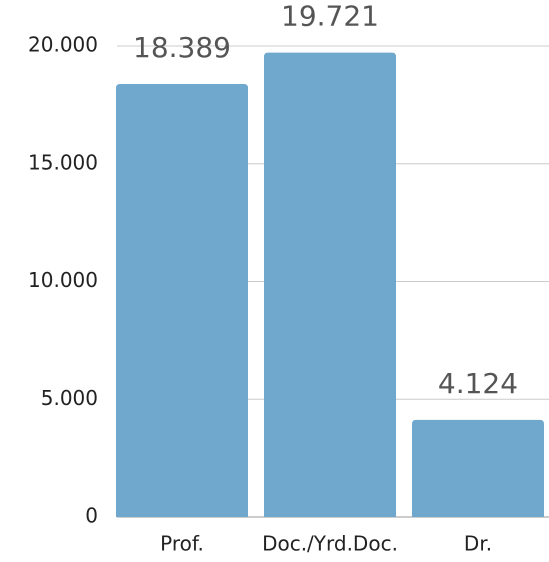  What do you see at coordinates (182, 47) in the screenshot?
I see `value-label: 18.389` at bounding box center [182, 47].